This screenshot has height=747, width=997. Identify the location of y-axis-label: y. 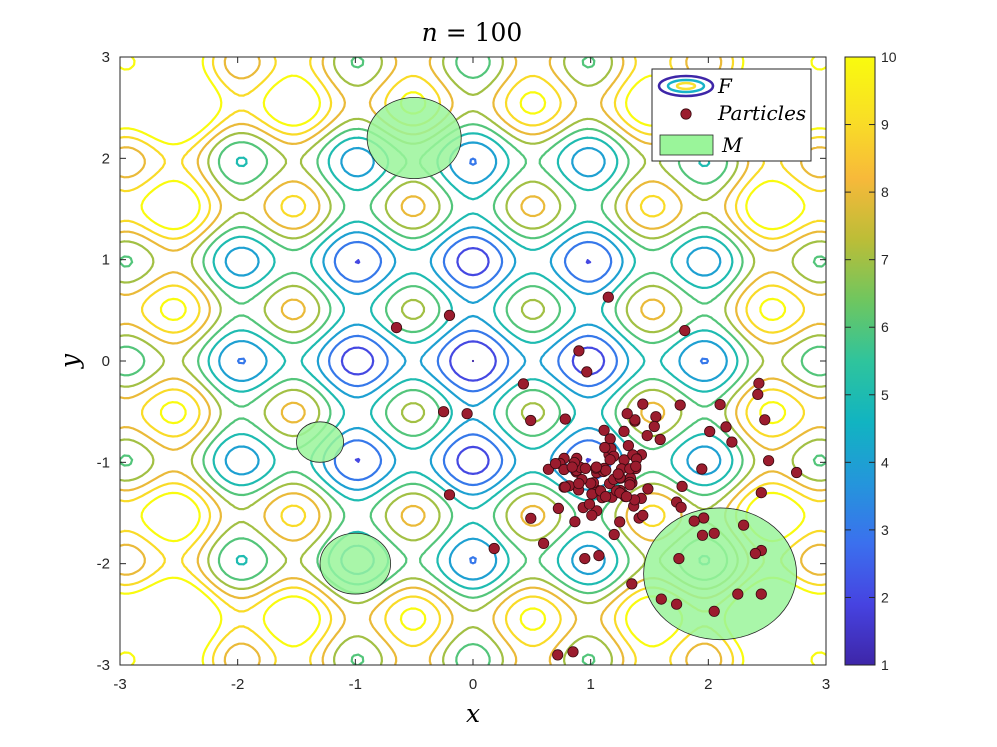
(69, 361).